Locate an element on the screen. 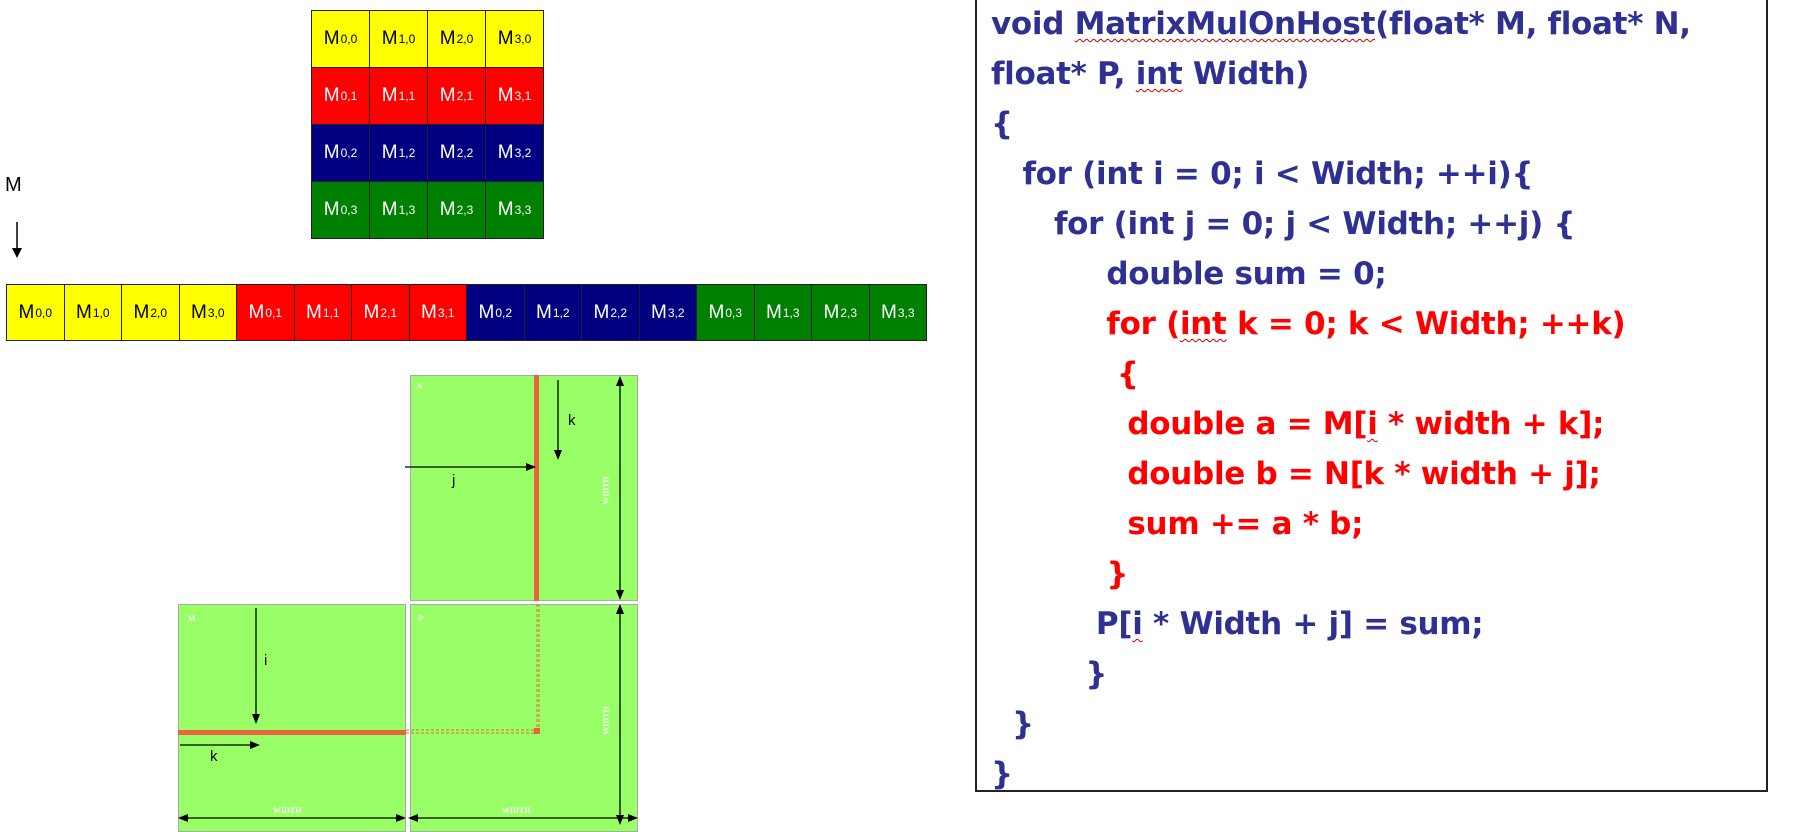 The image size is (1794, 832). code-token: * width + k]; is located at coordinates (1491, 424).